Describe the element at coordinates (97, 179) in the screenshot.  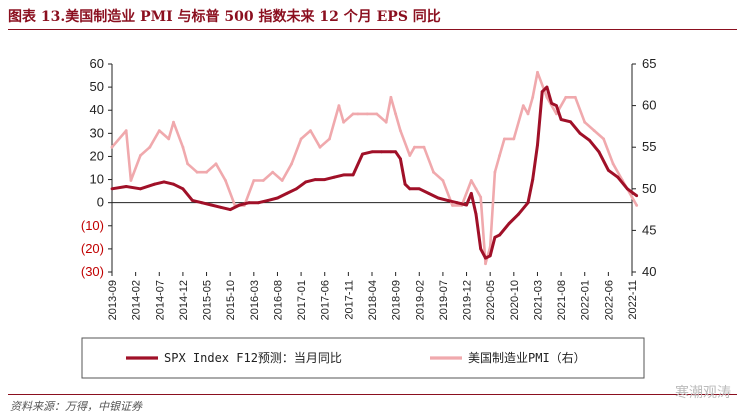
I see `y-left-tick-label: 10` at that location.